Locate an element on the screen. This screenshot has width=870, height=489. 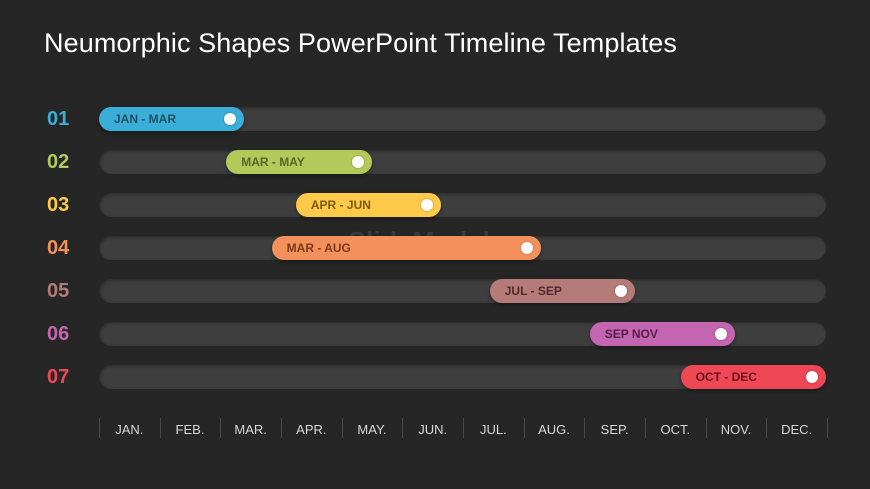
bar-label: OCT - DEC is located at coordinates (726, 377).